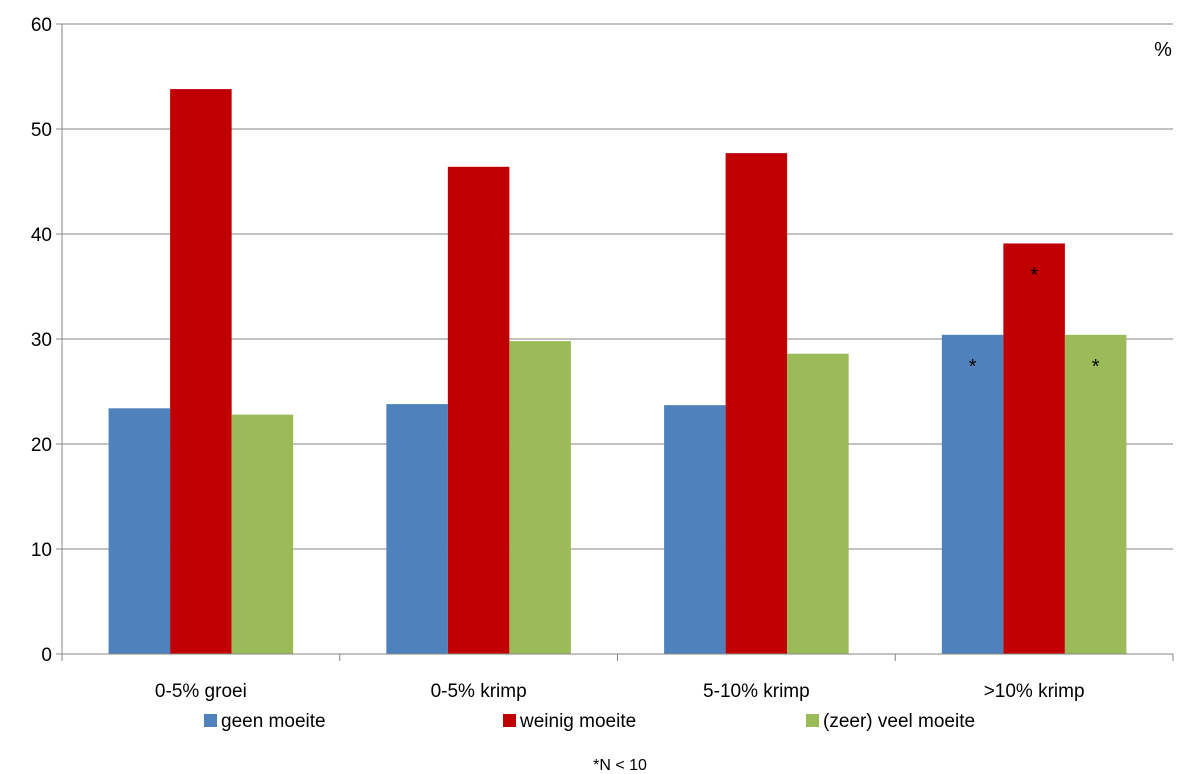  What do you see at coordinates (899, 721) in the screenshot?
I see `legend-label: (zeer) veel moeite` at bounding box center [899, 721].